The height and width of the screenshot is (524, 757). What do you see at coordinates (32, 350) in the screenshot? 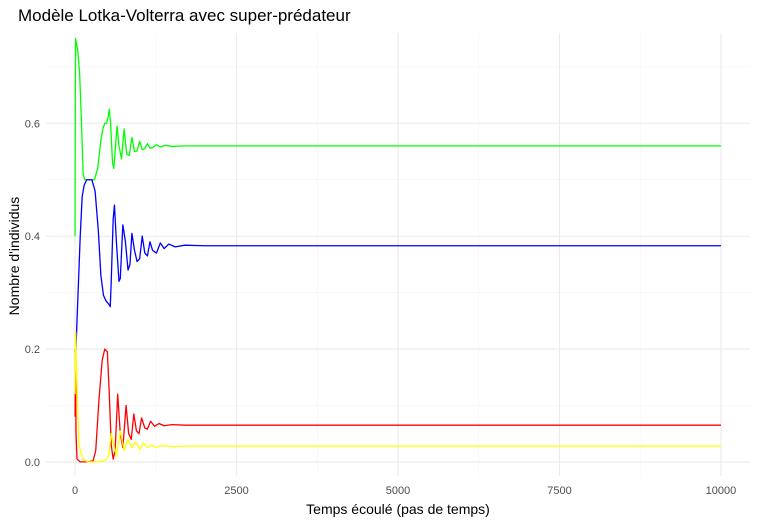
I see `y-tick-label: 0.2` at bounding box center [32, 350].